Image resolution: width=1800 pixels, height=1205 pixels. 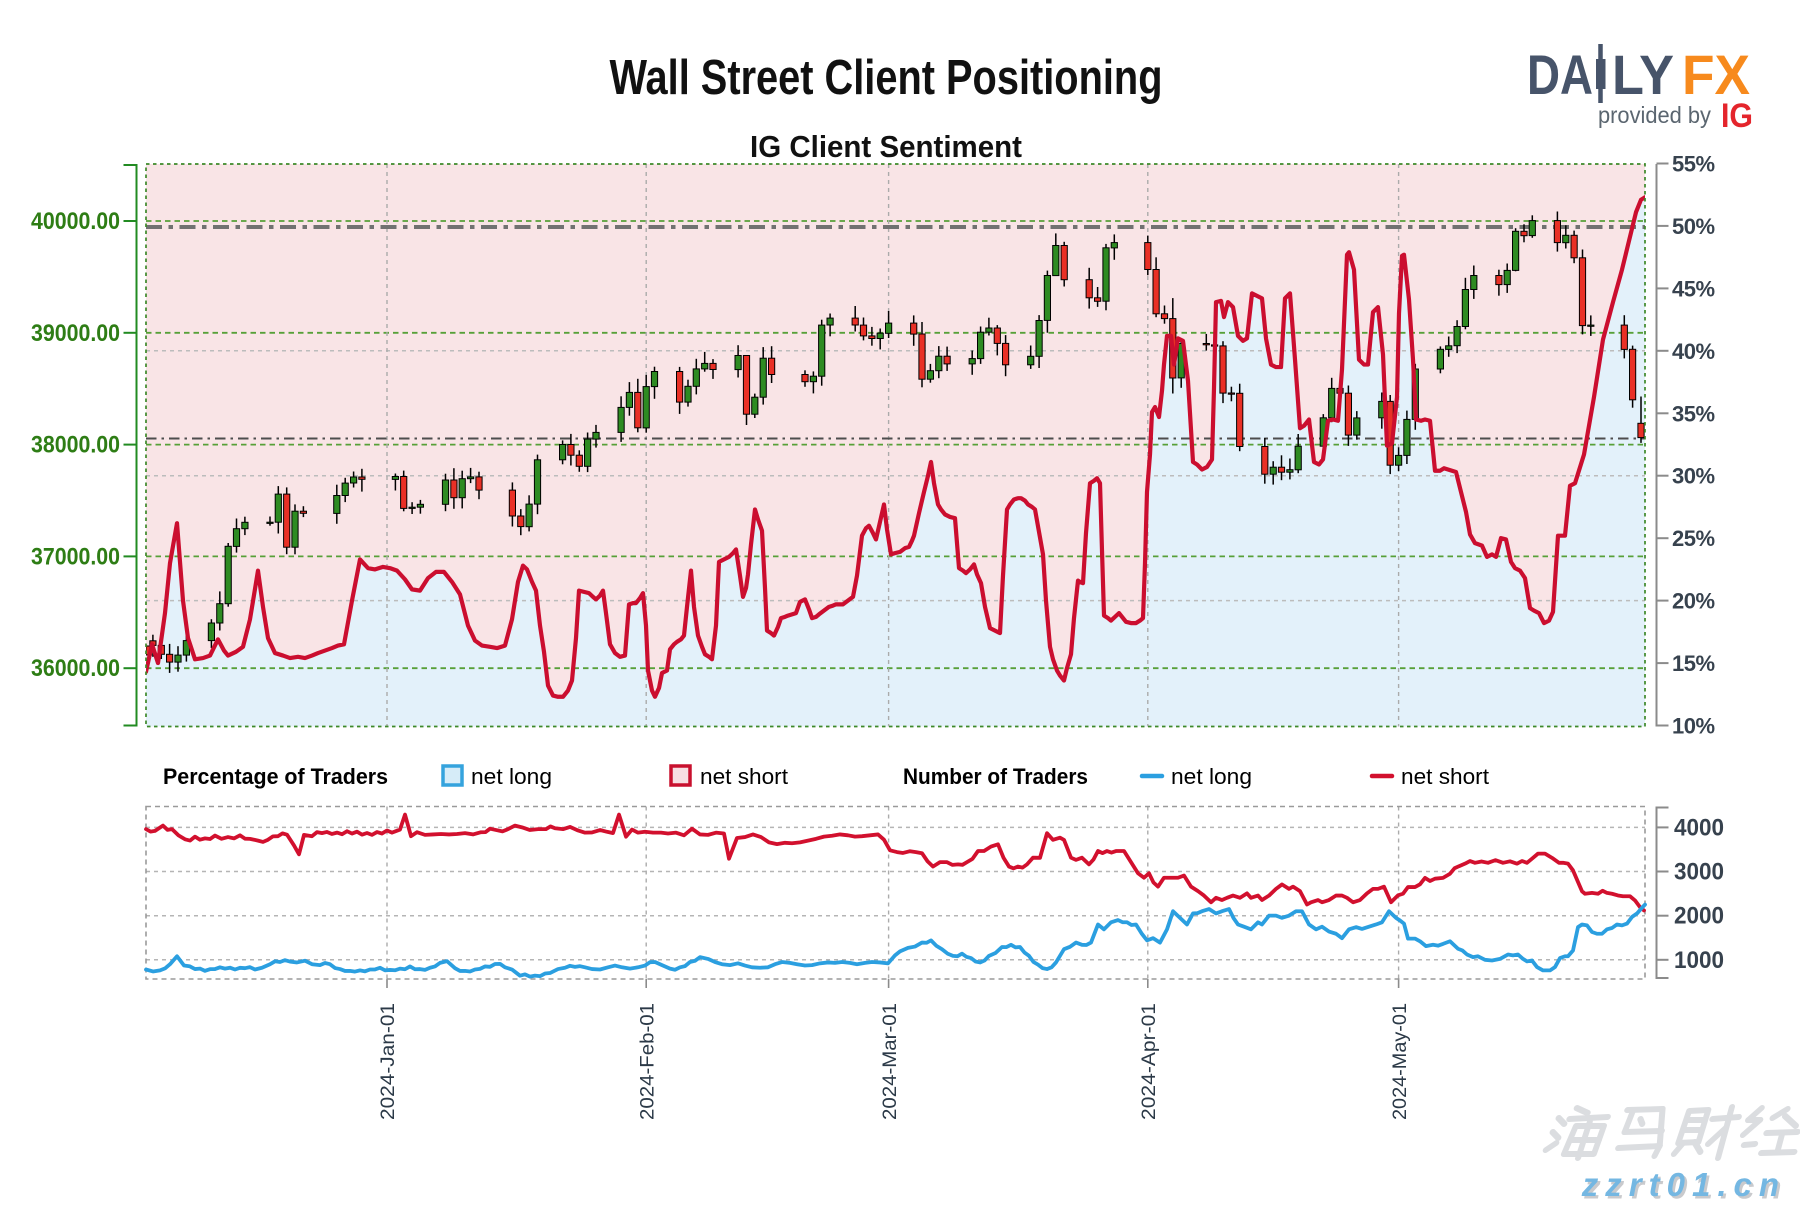 I want to click on svg-text: 38000.00, so click(x=75, y=445).